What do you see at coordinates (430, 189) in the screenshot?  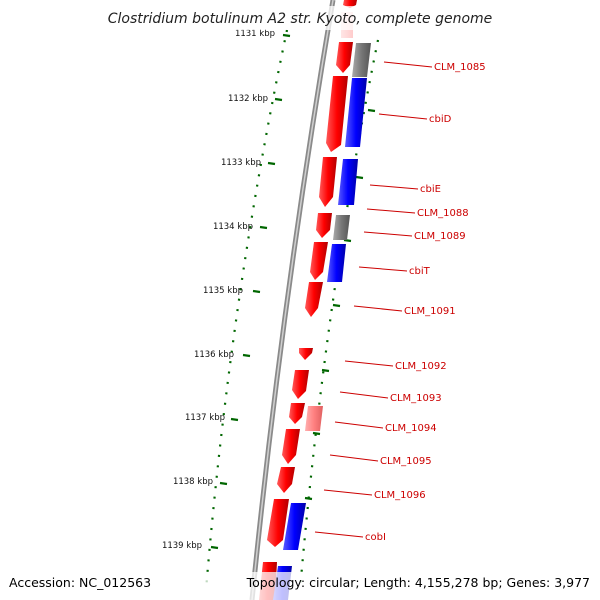 I see `gene-label: cbiE` at bounding box center [430, 189].